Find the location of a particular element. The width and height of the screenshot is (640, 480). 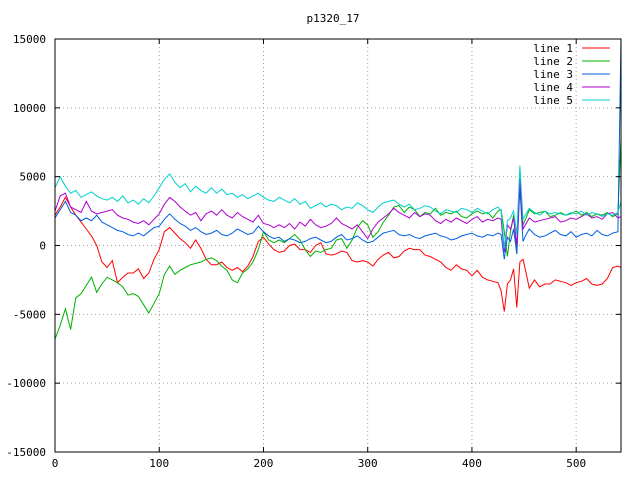

y-tick-label: 15000 is located at coordinates (29, 39).